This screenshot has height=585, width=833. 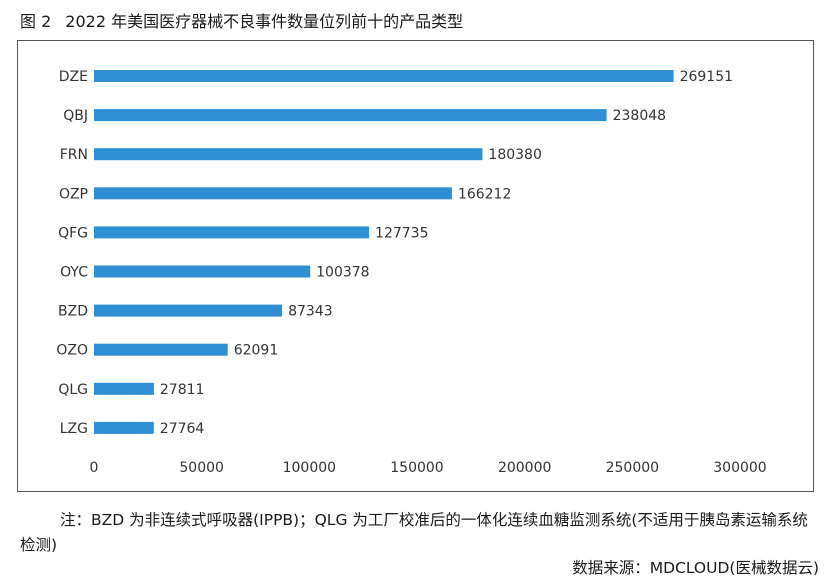 What do you see at coordinates (416, 468) in the screenshot?
I see `x-tick-label: 150000` at bounding box center [416, 468].